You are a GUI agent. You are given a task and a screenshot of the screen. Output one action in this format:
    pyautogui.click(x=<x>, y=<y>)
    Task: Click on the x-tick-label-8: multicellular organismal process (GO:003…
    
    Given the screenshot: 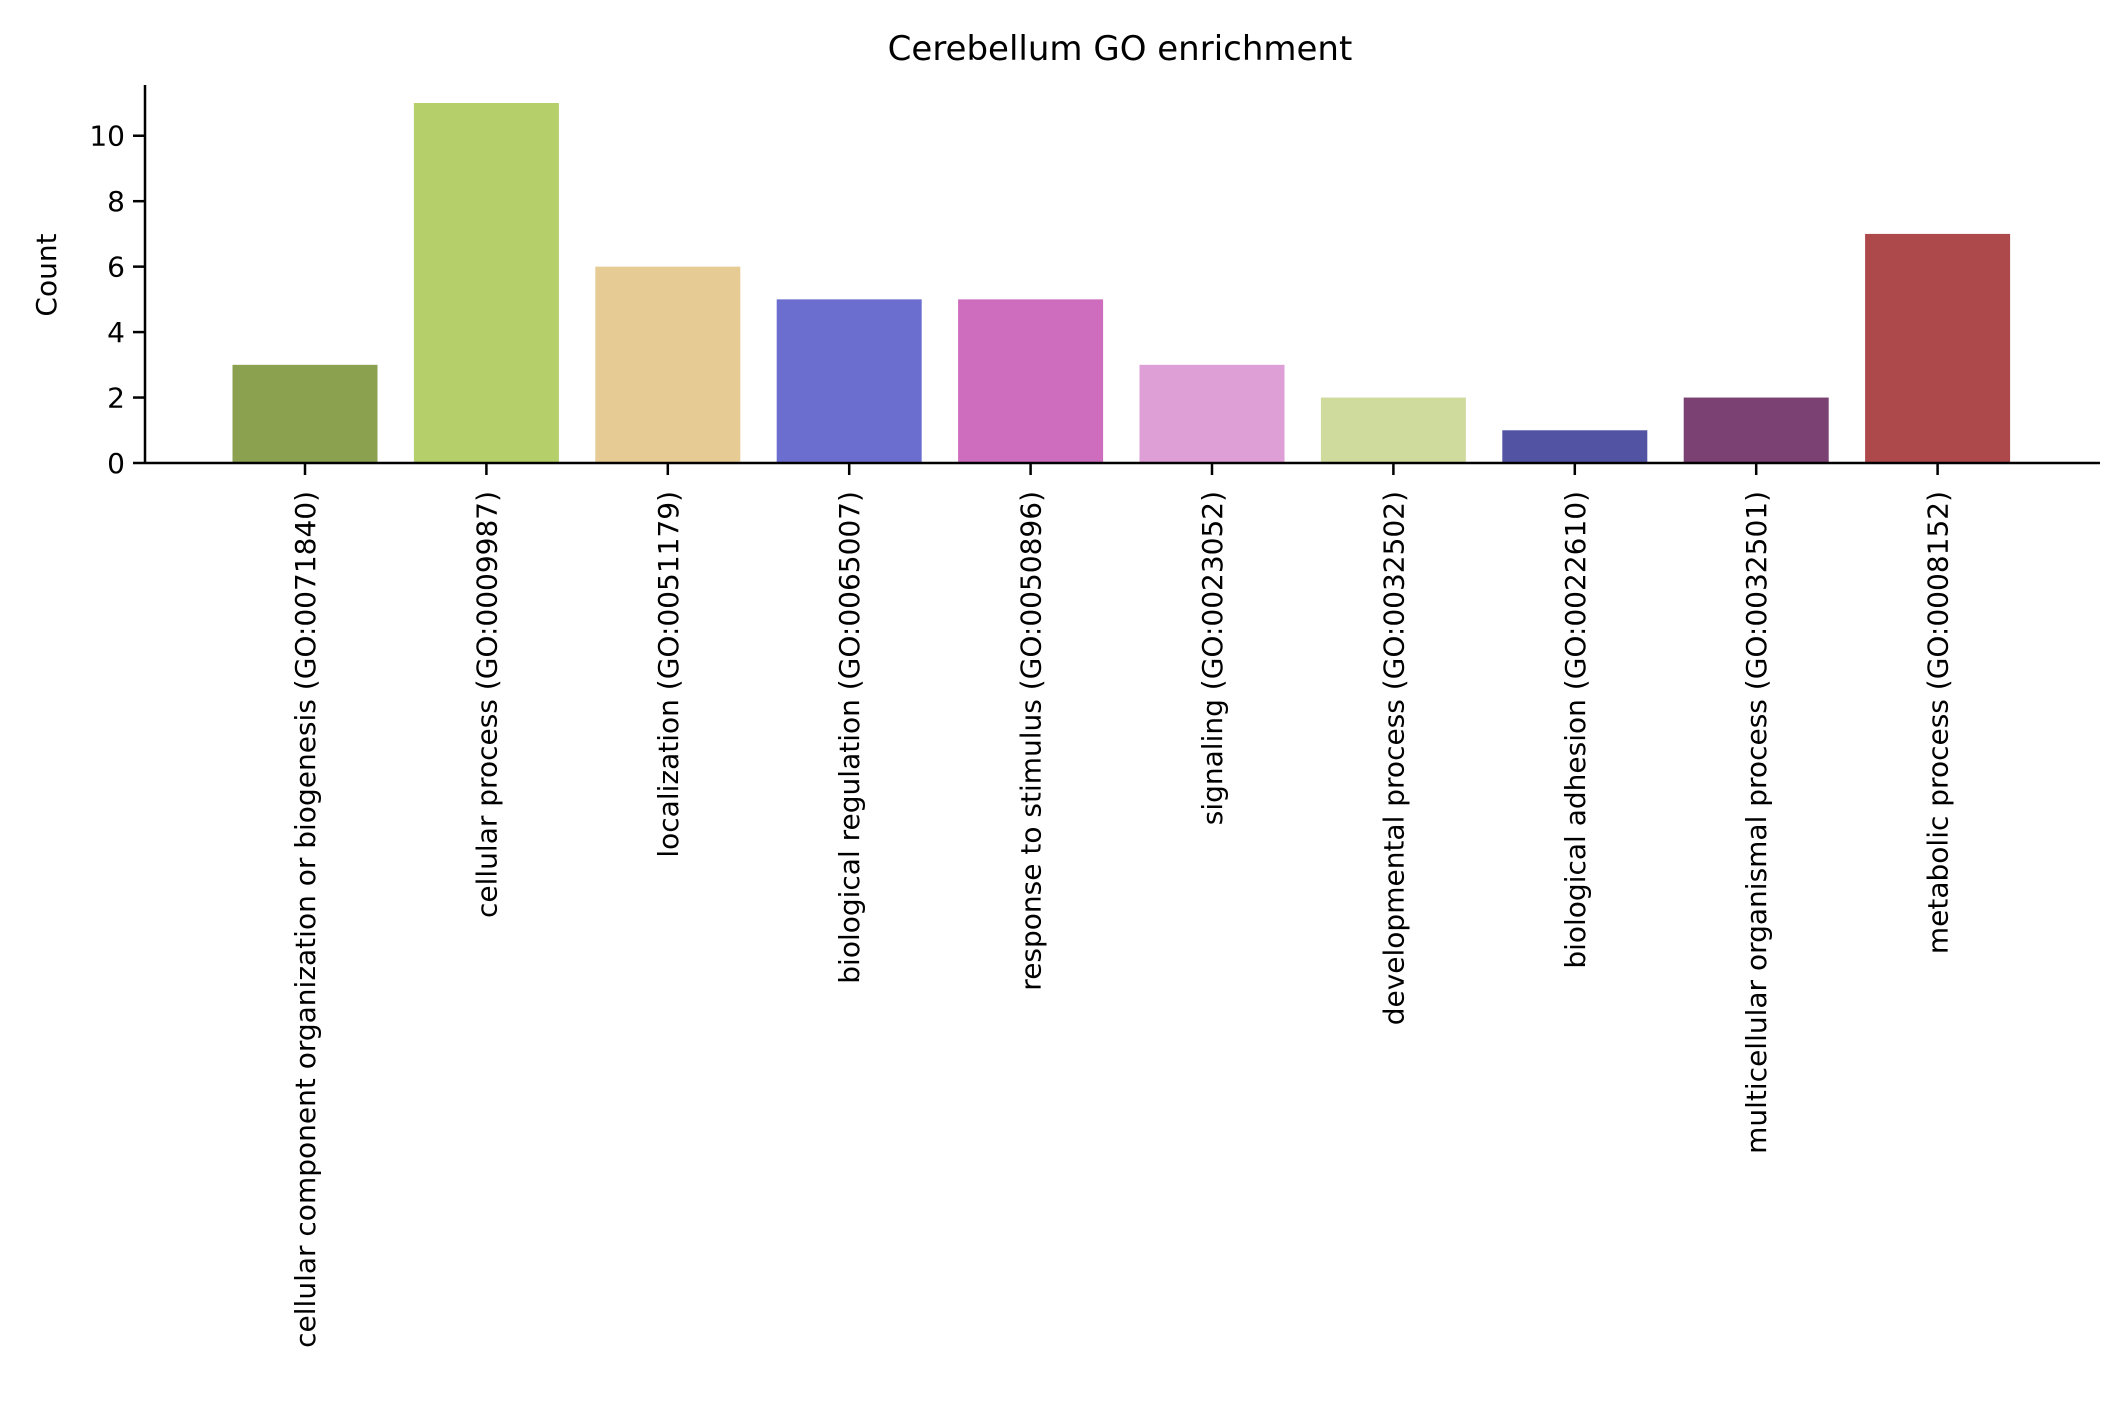 What is the action you would take?
    pyautogui.click(x=1756, y=822)
    